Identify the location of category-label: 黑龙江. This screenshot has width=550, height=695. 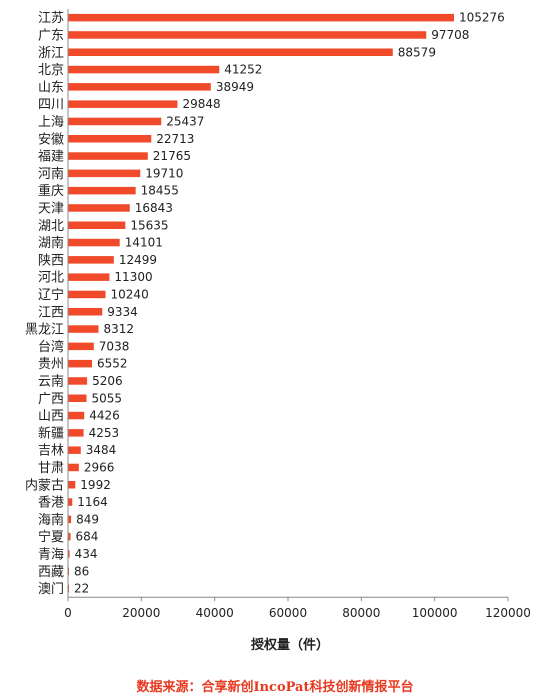
(44, 330).